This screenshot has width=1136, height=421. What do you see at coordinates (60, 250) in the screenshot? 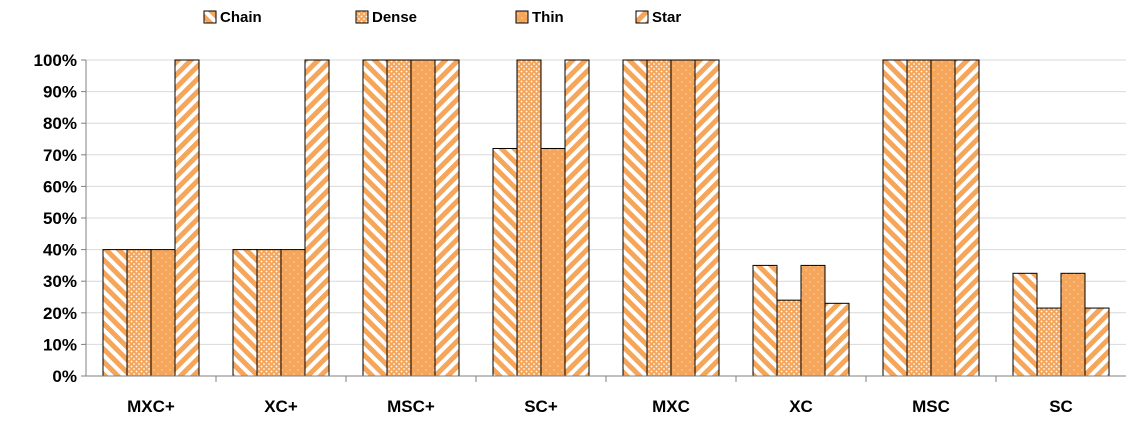
I see `y-tick-label: 40%` at bounding box center [60, 250].